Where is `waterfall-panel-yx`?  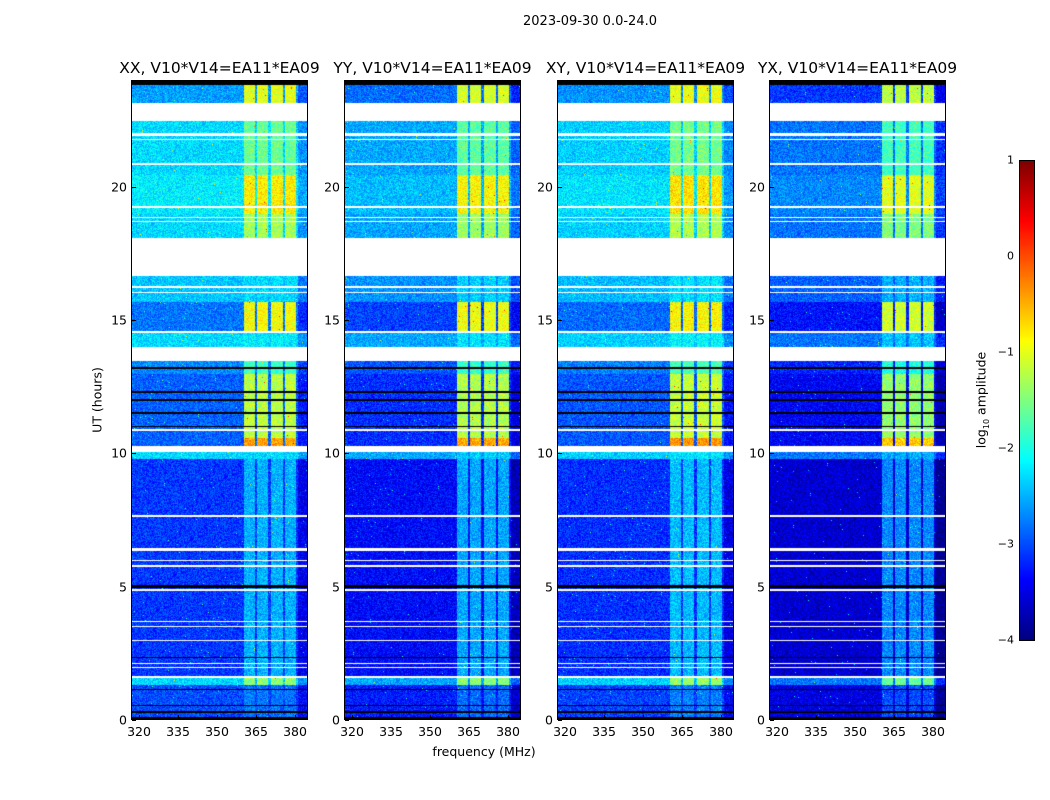 waterfall-panel-yx is located at coordinates (857, 400).